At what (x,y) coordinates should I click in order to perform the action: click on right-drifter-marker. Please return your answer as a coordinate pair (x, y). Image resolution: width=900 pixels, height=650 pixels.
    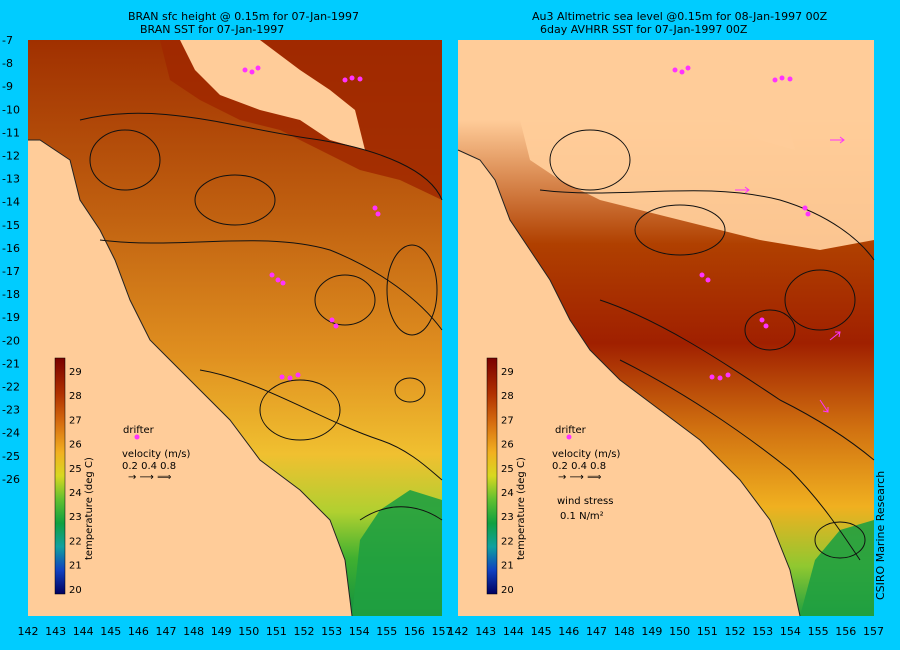
    Looking at the image, I should click on (569, 437).